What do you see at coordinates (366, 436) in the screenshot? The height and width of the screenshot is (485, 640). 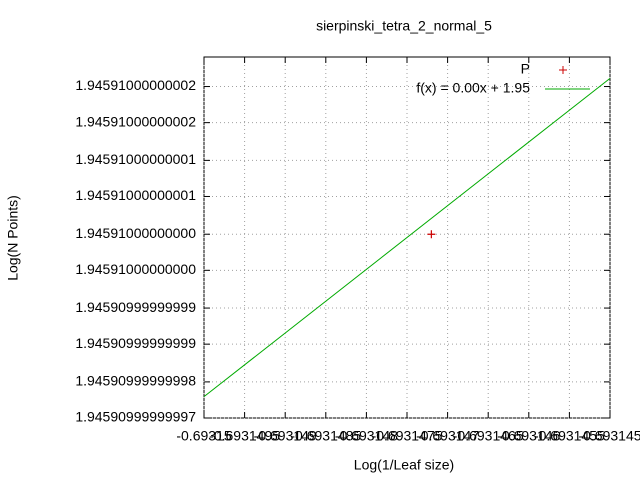 I see `x-tick-label: -0.693148` at bounding box center [366, 436].